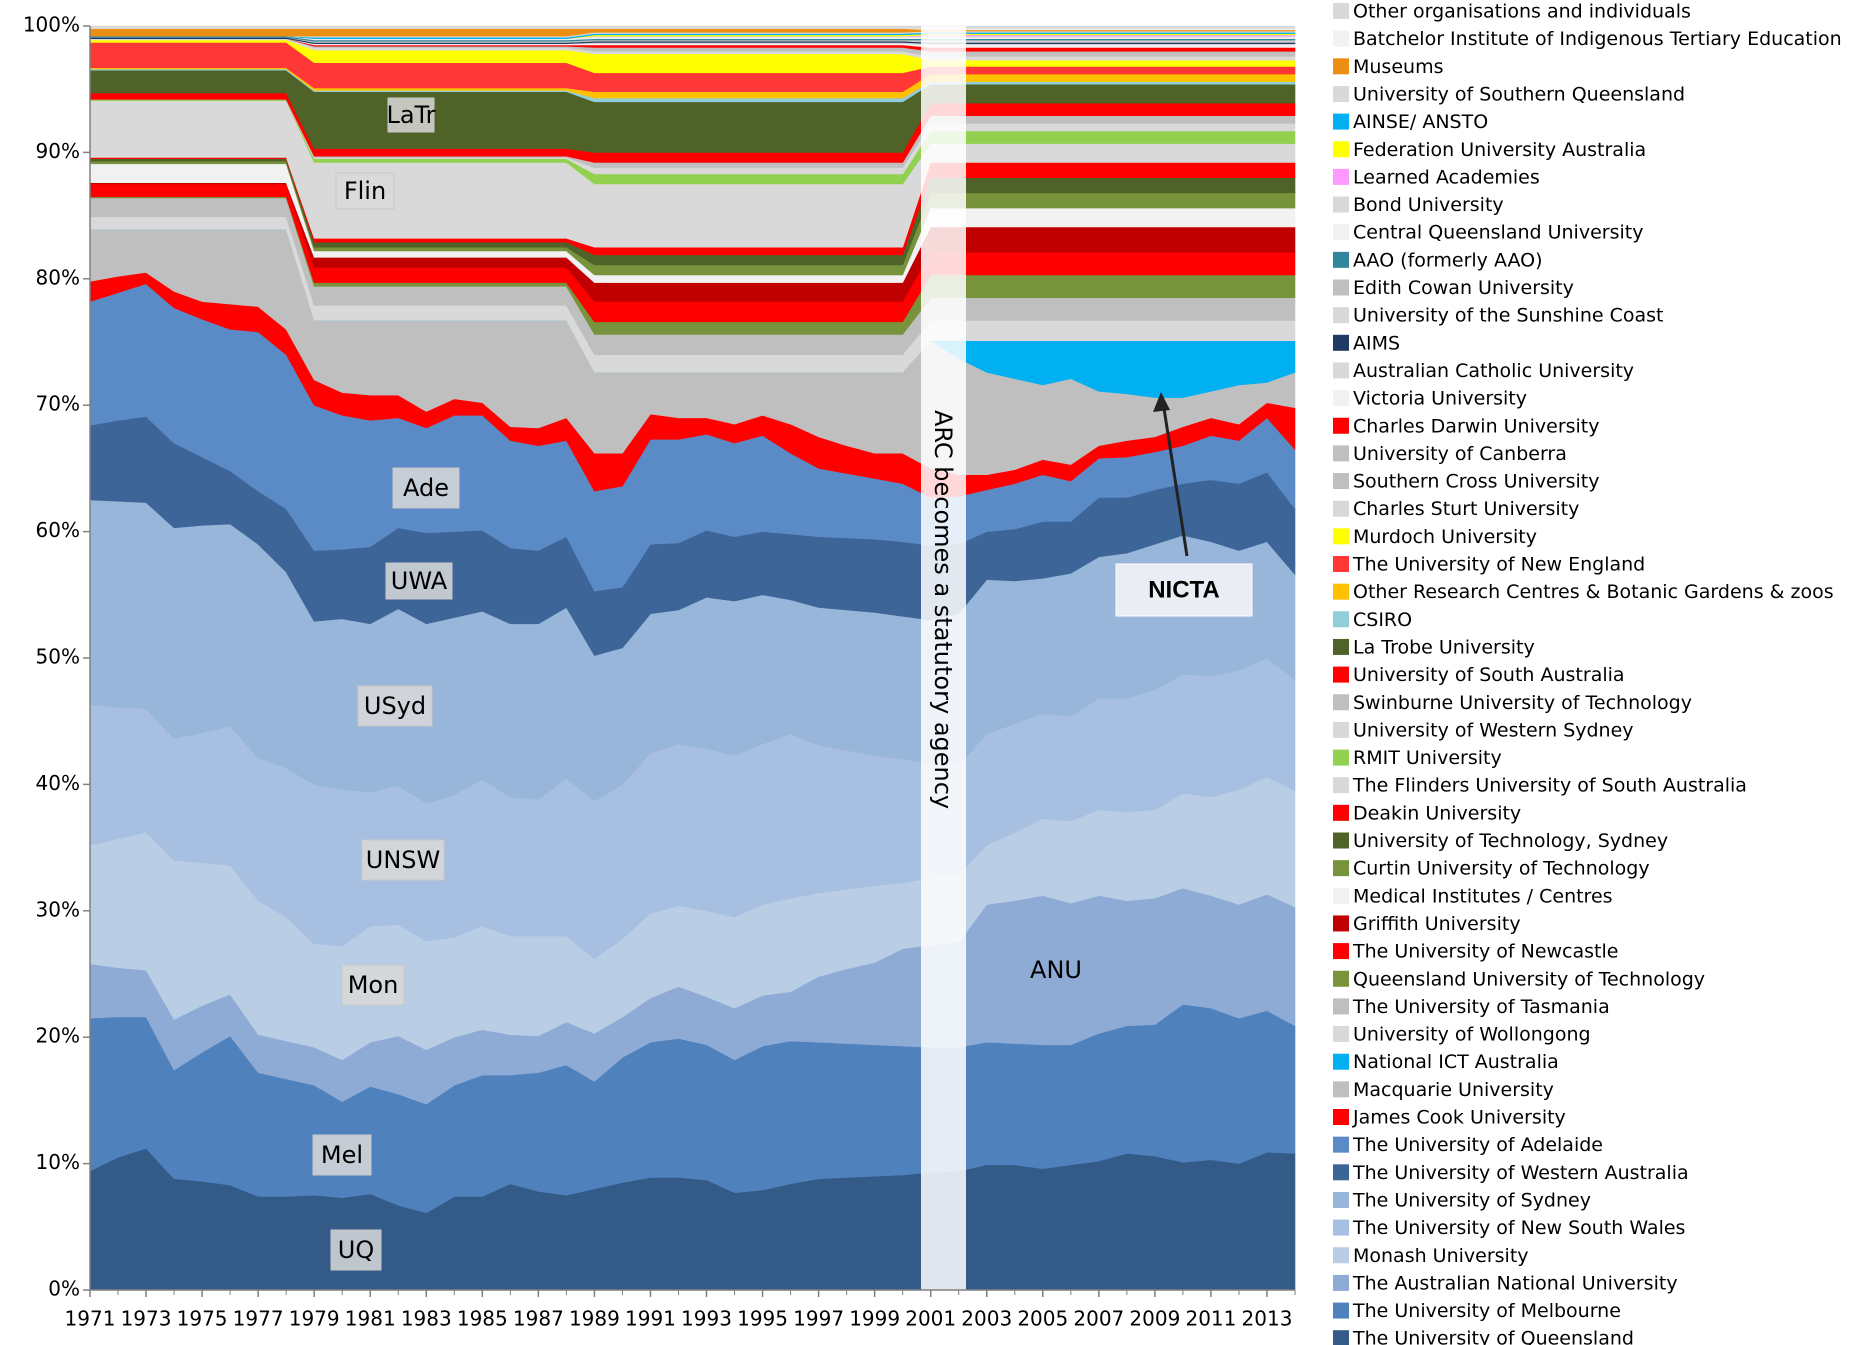 This screenshot has height=1345, width=1866. I want to click on legend-label: AAO (formerly AAO), so click(1448, 260).